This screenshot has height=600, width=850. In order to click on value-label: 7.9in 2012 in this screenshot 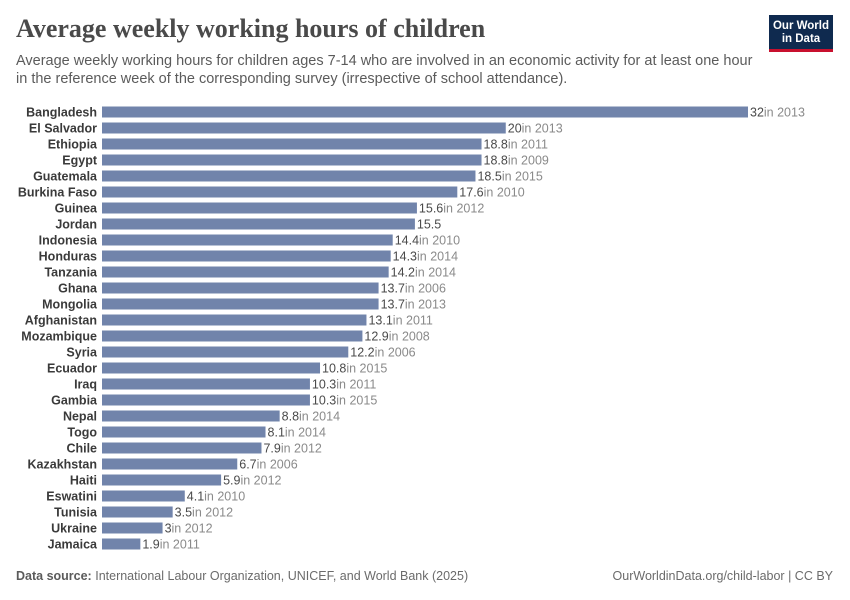, I will do `click(292, 449)`.